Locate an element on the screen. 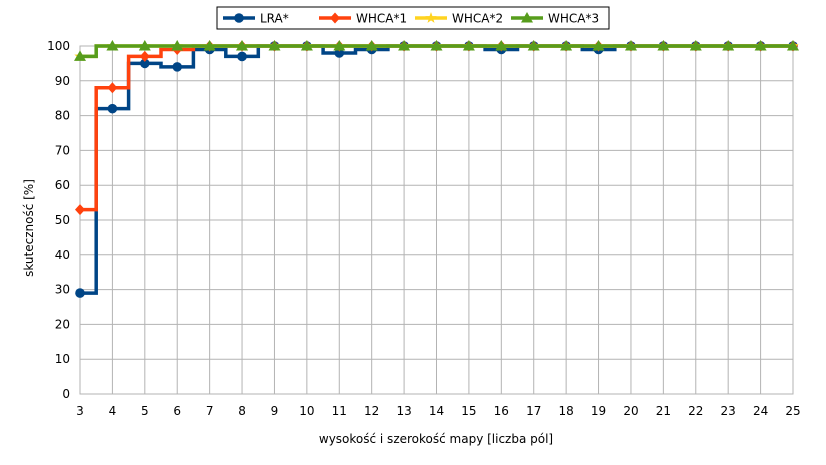 This screenshot has height=465, width=826. x-tick-label: 23 is located at coordinates (728, 411).